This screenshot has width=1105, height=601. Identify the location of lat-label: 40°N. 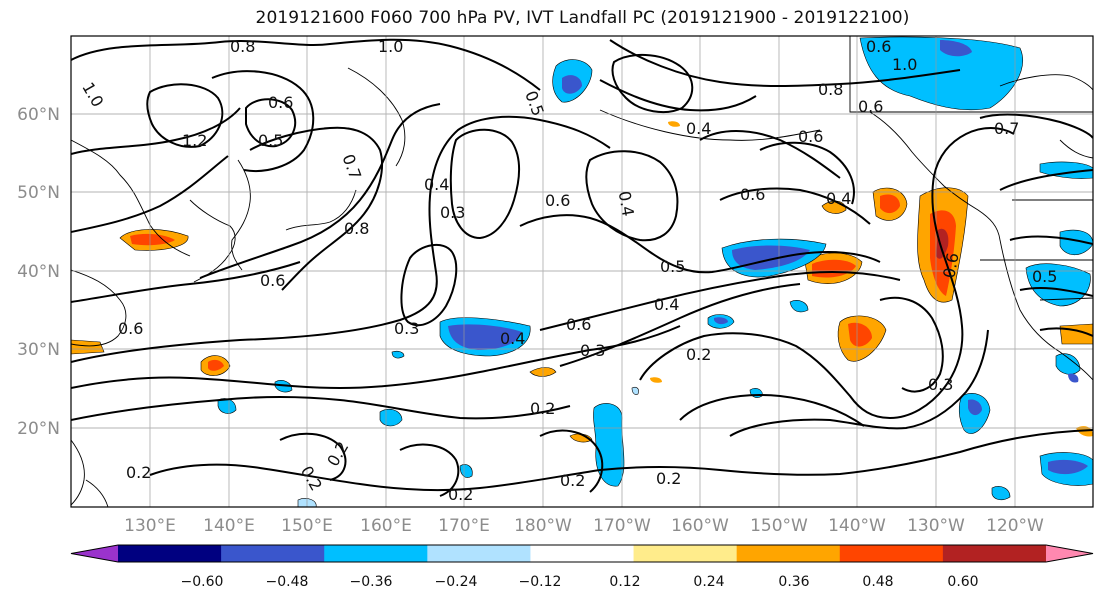
(38, 272).